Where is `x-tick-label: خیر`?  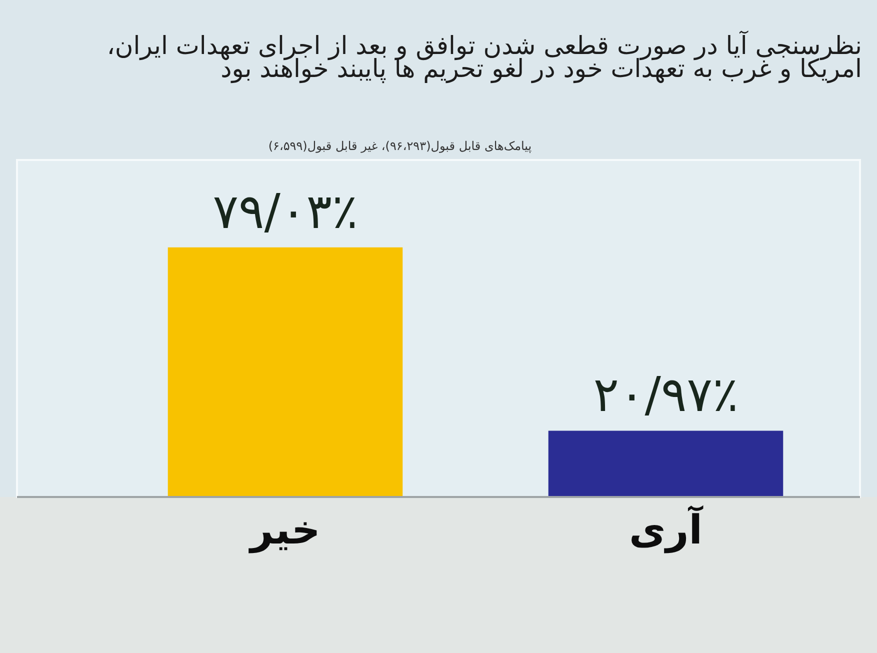 x-tick-label: خیر is located at coordinates (284, 530).